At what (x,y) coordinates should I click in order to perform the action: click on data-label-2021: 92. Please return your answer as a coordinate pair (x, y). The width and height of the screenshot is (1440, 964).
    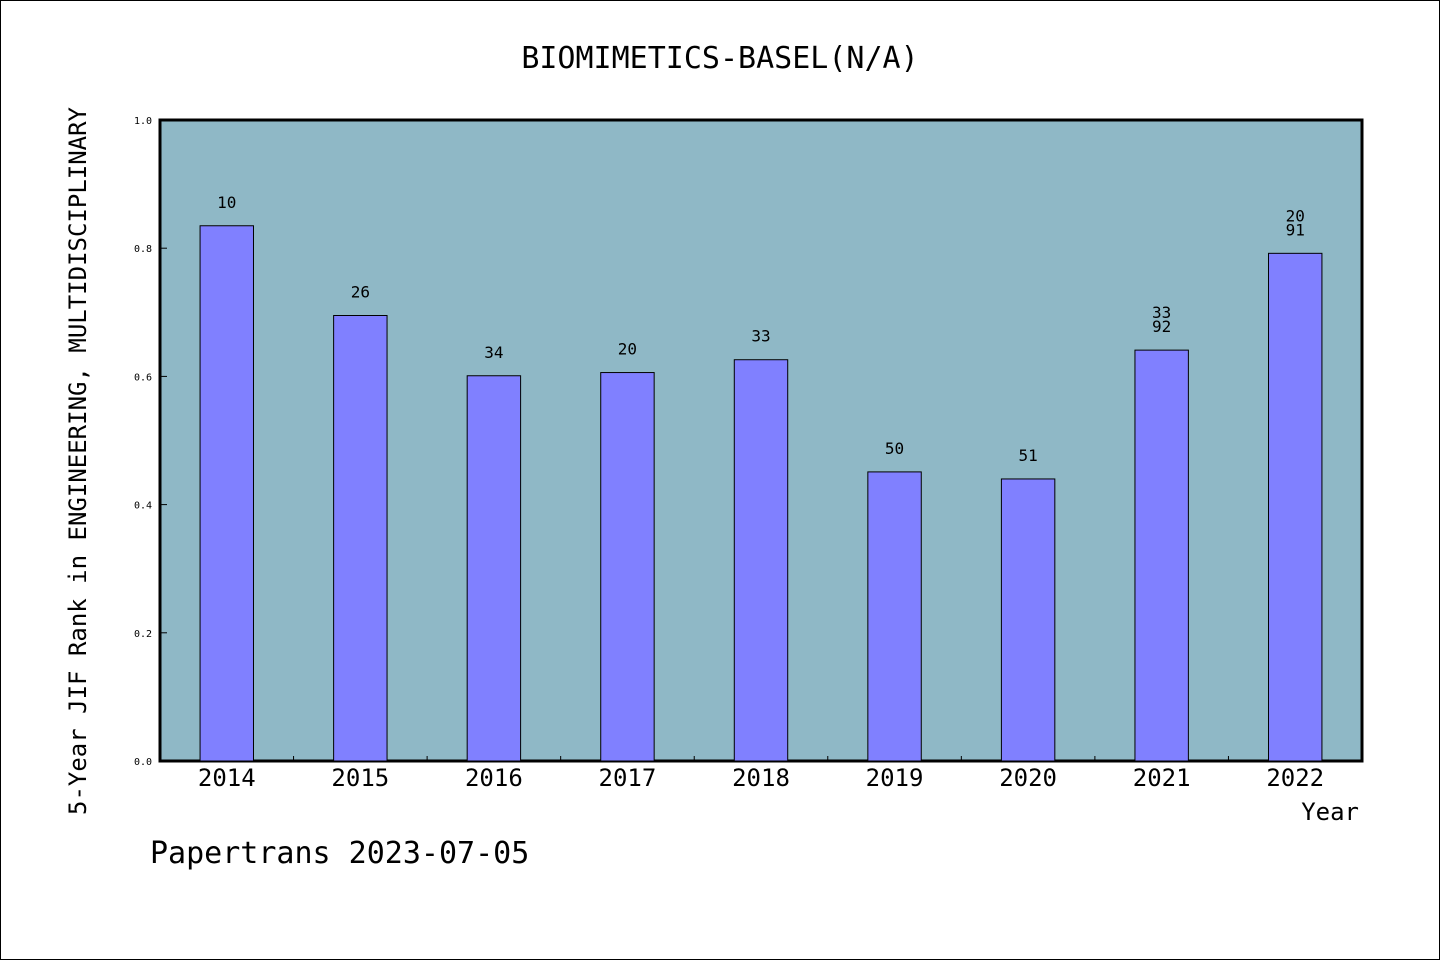
    Looking at the image, I should click on (1161, 326).